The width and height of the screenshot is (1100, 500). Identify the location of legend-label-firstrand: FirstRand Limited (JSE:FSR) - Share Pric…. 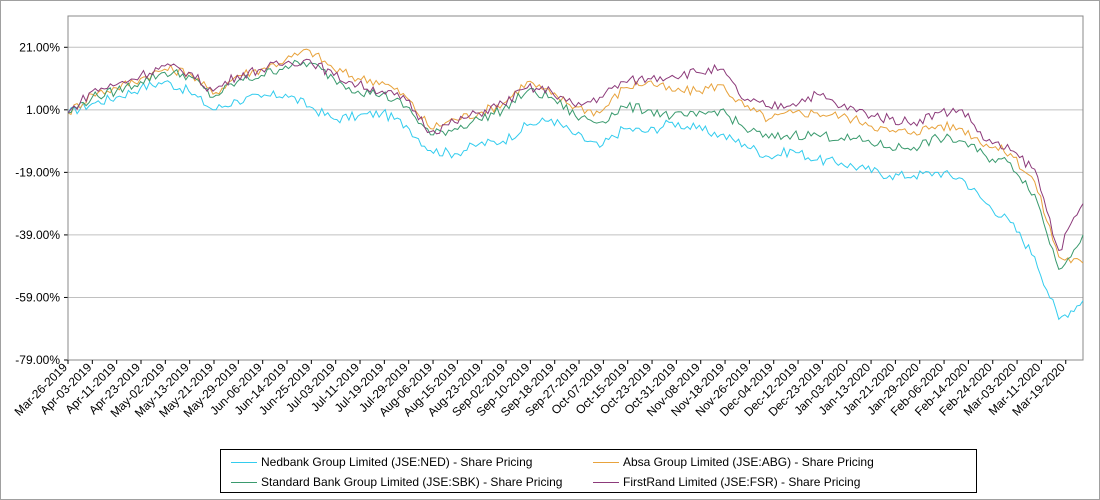
(742, 482).